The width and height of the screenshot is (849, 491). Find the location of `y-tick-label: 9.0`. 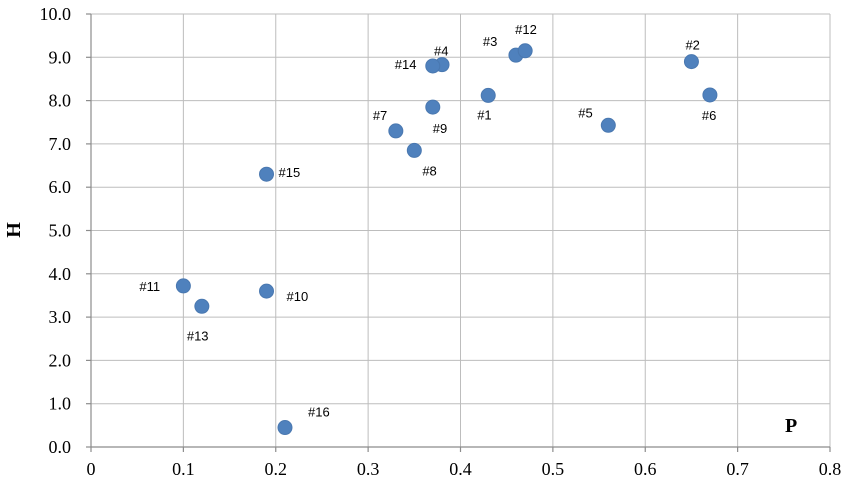

y-tick-label: 9.0 is located at coordinates (60, 57).